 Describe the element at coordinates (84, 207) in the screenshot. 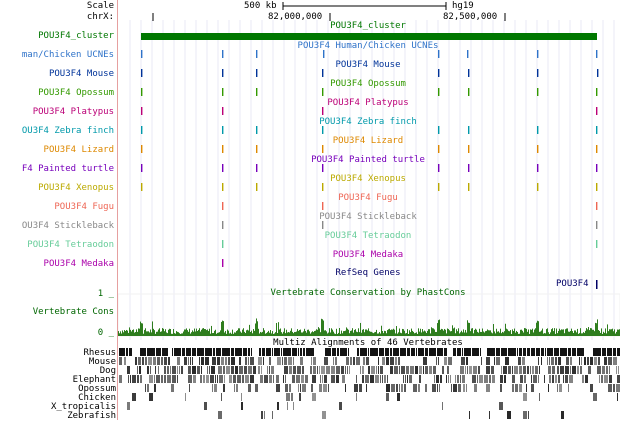

I see `track-label-fugu: POU3F4 Fugu` at that location.